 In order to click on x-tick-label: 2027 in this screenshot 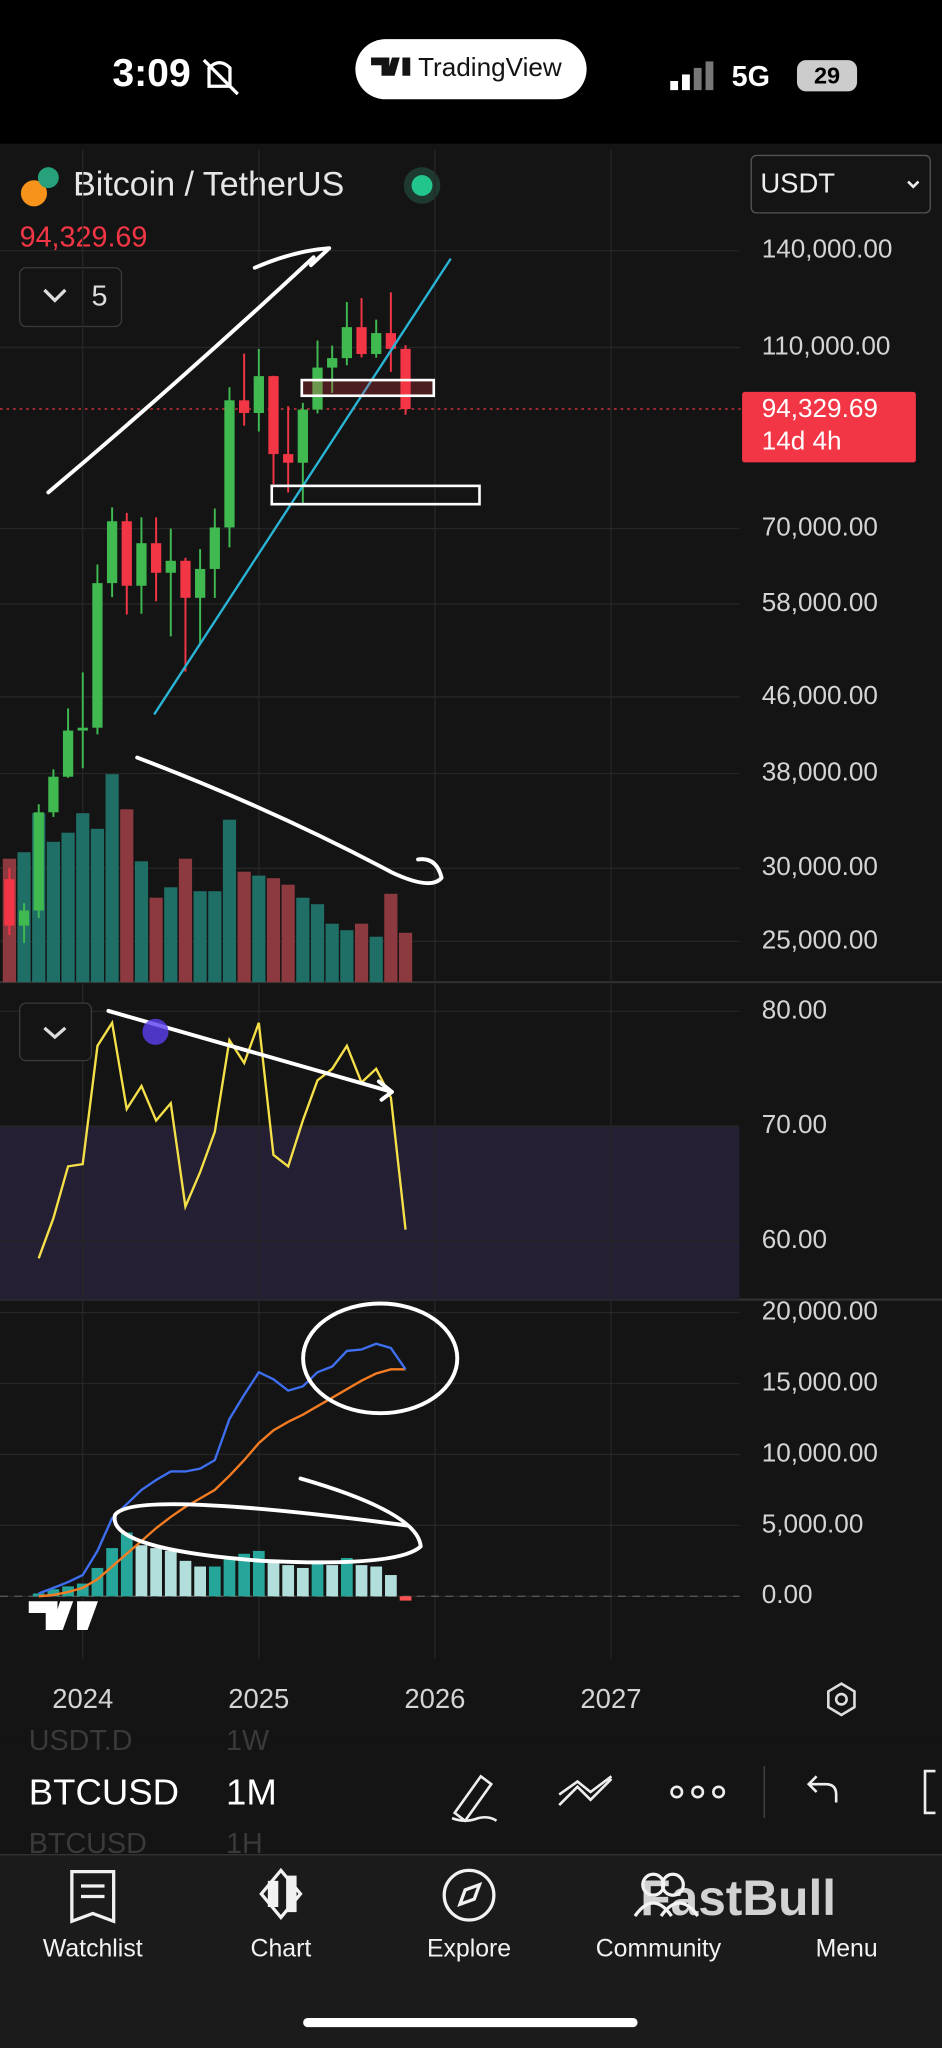, I will do `click(610, 1698)`.